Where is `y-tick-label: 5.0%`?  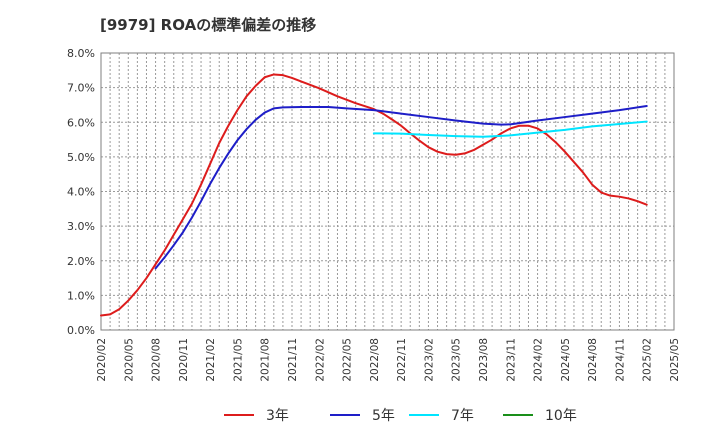 y-tick-label: 5.0% is located at coordinates (81, 157).